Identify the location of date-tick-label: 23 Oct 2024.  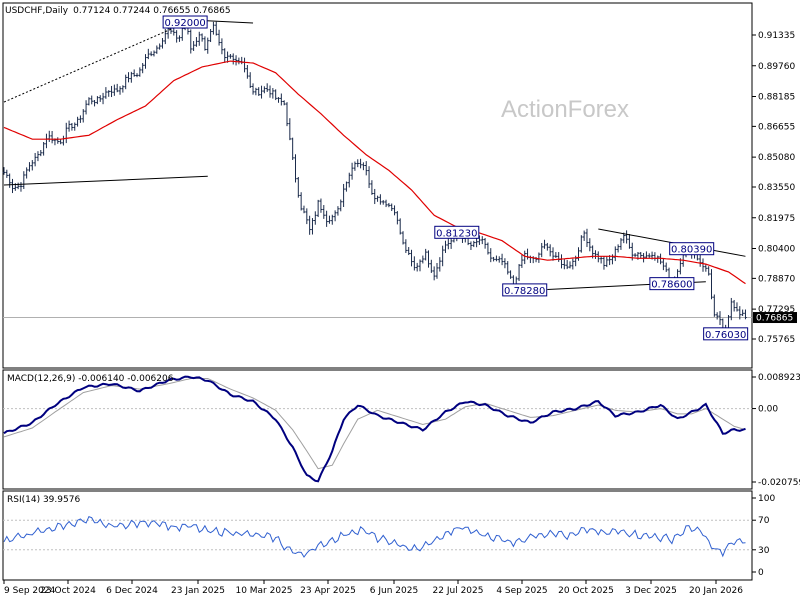
(68, 591).